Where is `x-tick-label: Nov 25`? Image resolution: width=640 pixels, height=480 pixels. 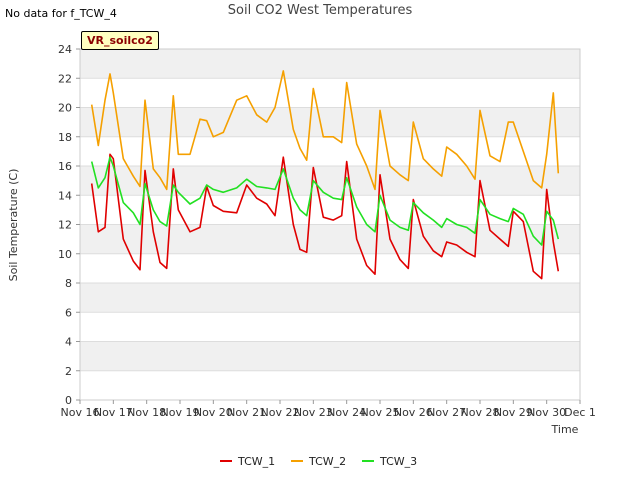
x-tick-label: Nov 25 is located at coordinates (380, 412).